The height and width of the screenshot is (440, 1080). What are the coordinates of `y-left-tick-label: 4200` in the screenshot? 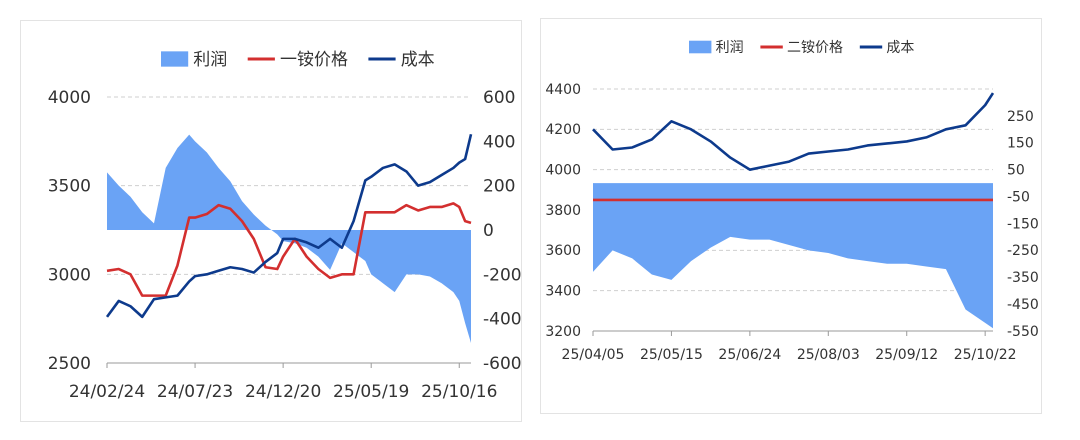 It's located at (563, 130).